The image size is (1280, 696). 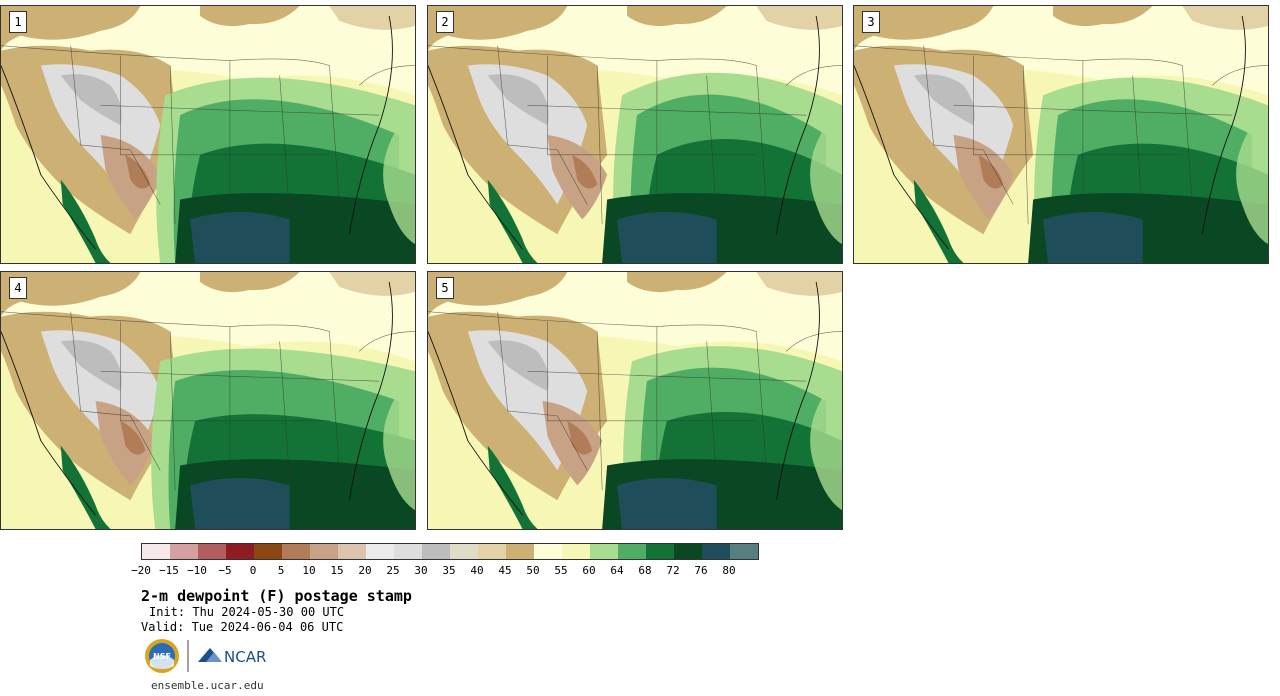 What do you see at coordinates (445, 288) in the screenshot?
I see `panel-number-label: 5` at bounding box center [445, 288].